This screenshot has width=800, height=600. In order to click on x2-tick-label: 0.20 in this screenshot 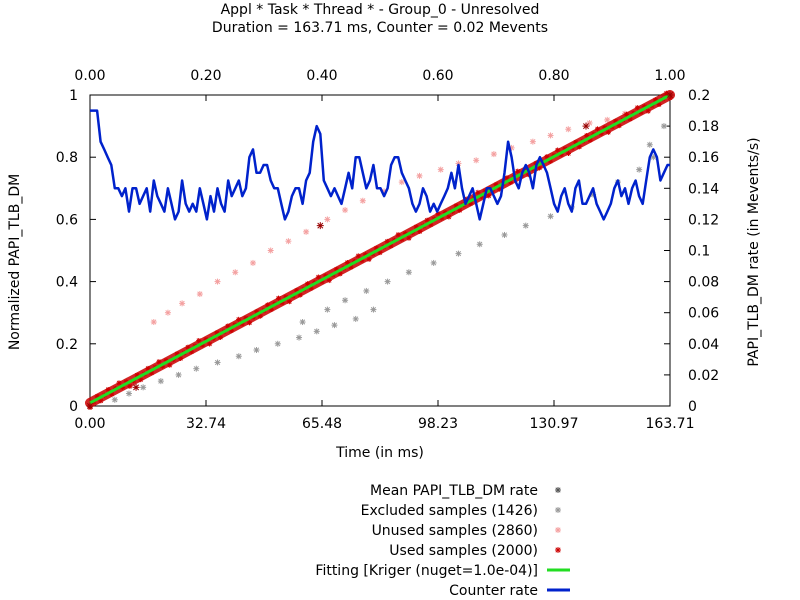, I will do `click(205, 76)`.